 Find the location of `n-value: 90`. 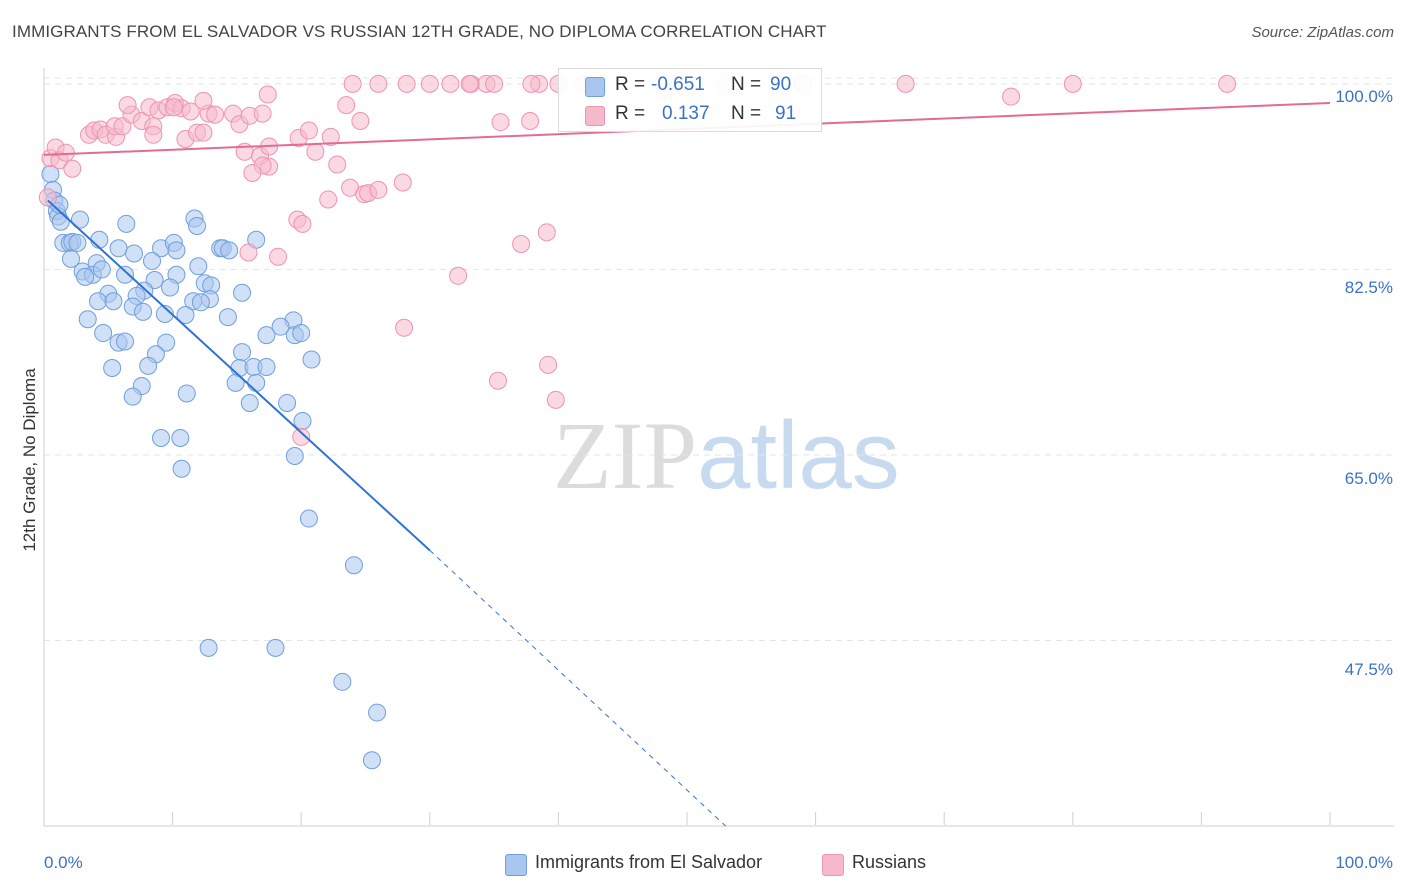

n-value: 90 is located at coordinates (781, 84).